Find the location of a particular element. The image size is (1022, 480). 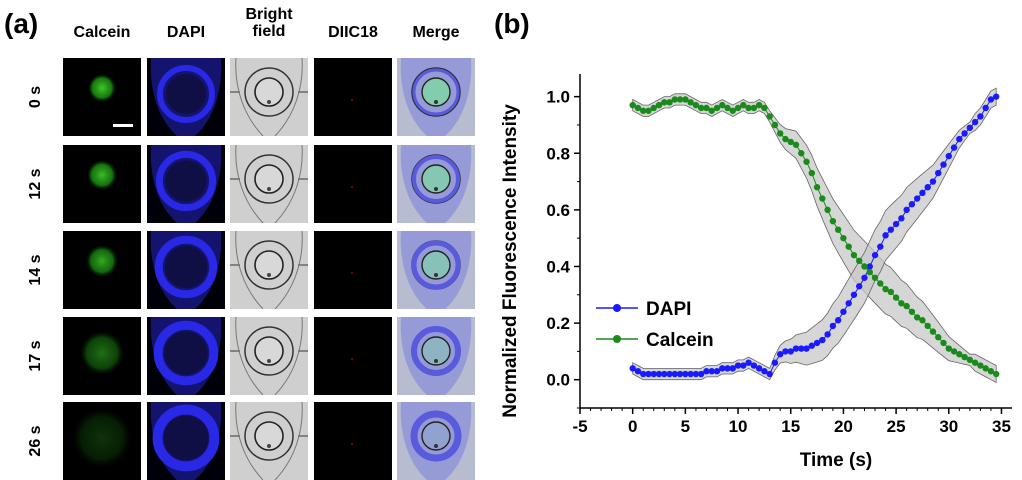

y-tick-label: 0.2 is located at coordinates (558, 323).